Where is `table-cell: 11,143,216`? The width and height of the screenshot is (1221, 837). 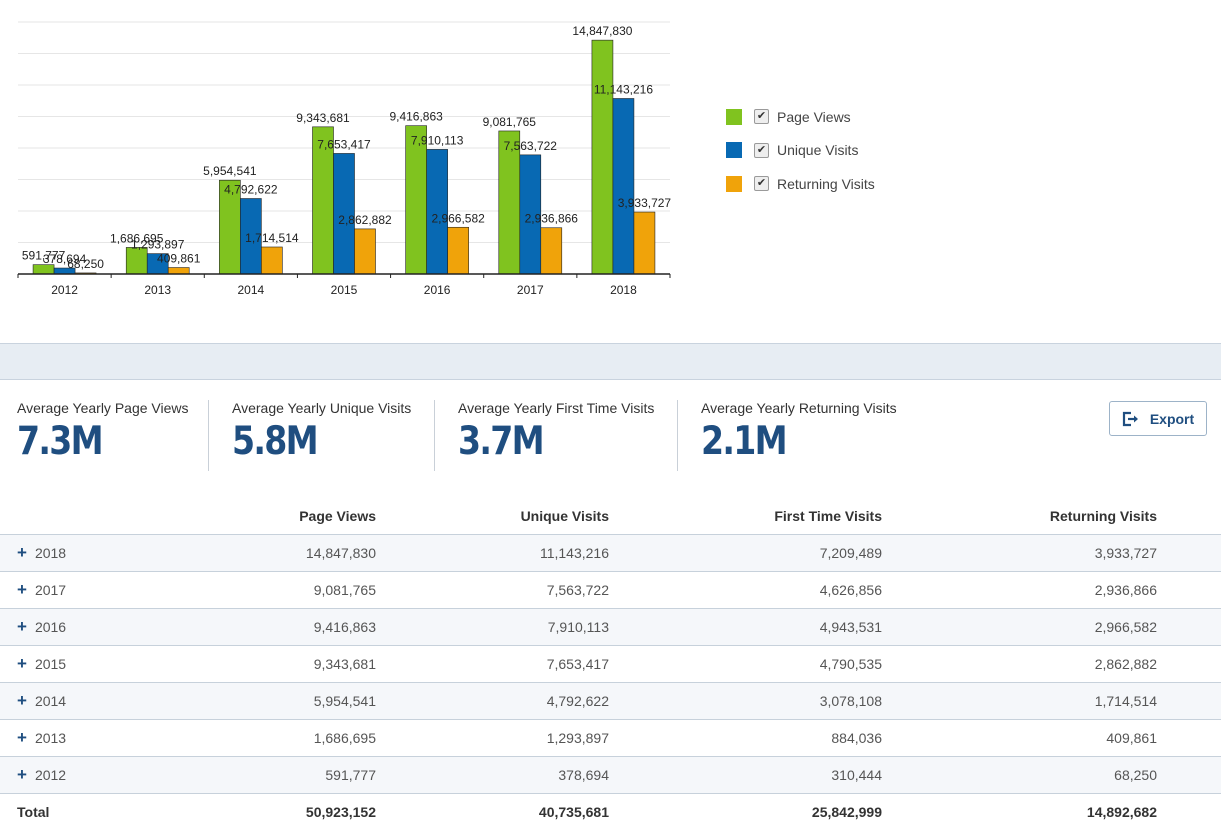
table-cell: 11,143,216 is located at coordinates (492, 553).